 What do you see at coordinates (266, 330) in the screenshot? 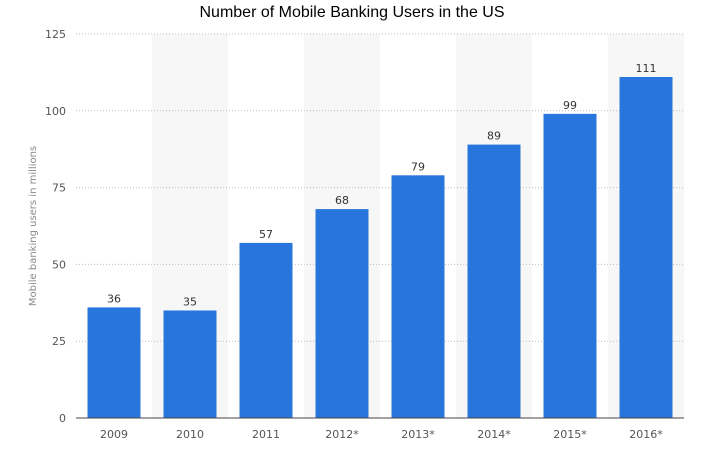
I see `bar-2011` at bounding box center [266, 330].